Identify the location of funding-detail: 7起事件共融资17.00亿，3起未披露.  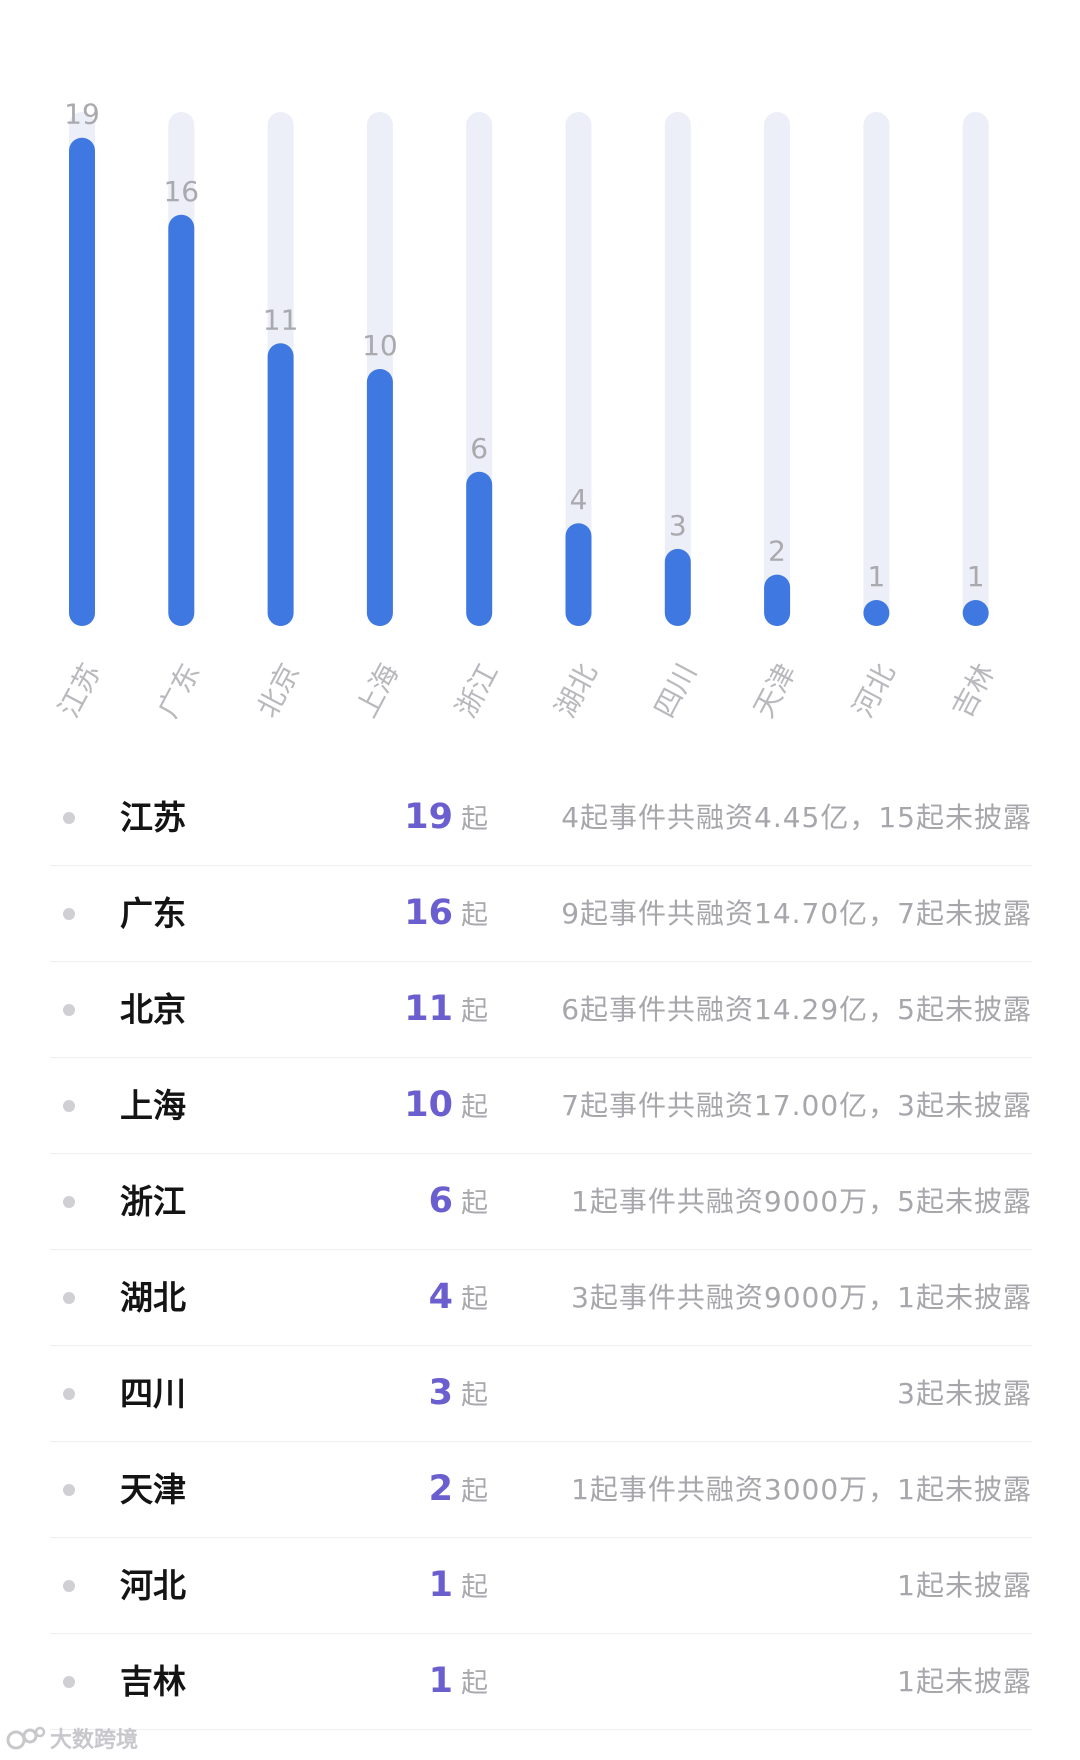
(796, 1105).